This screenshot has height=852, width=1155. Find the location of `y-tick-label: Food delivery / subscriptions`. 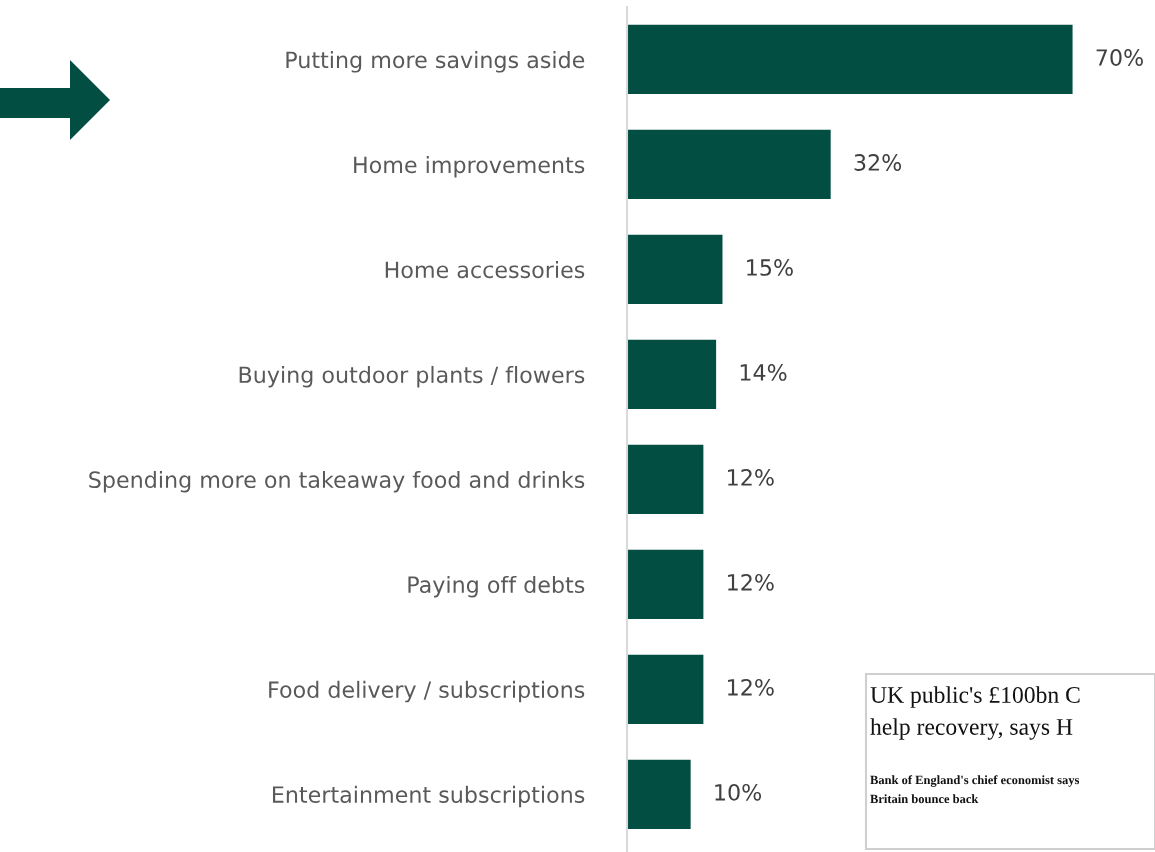

y-tick-label: Food delivery / subscriptions is located at coordinates (427, 691).